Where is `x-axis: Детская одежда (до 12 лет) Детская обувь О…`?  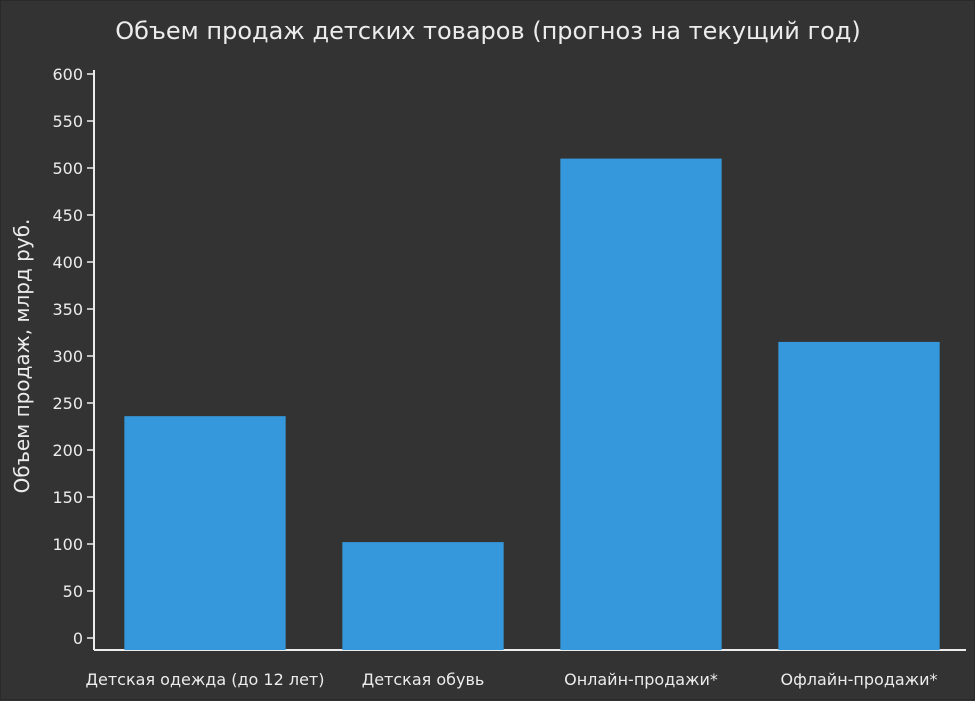
x-axis: Детская одежда (до 12 лет) Детская обувь О… is located at coordinates (526, 669).